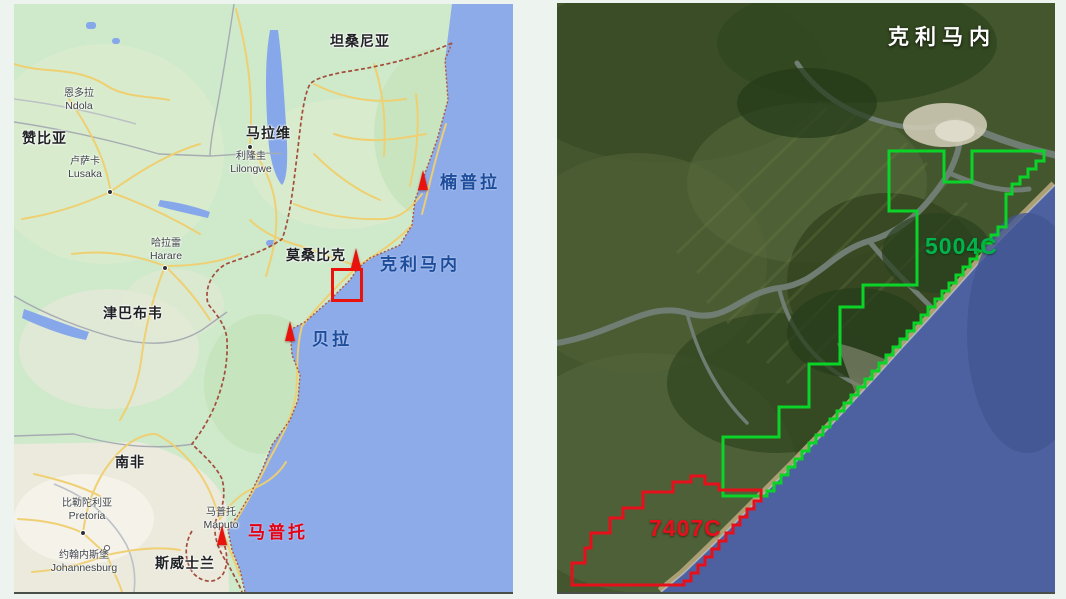  Describe the element at coordinates (83, 533) in the screenshot. I see `city-dot-pretoria` at that location.